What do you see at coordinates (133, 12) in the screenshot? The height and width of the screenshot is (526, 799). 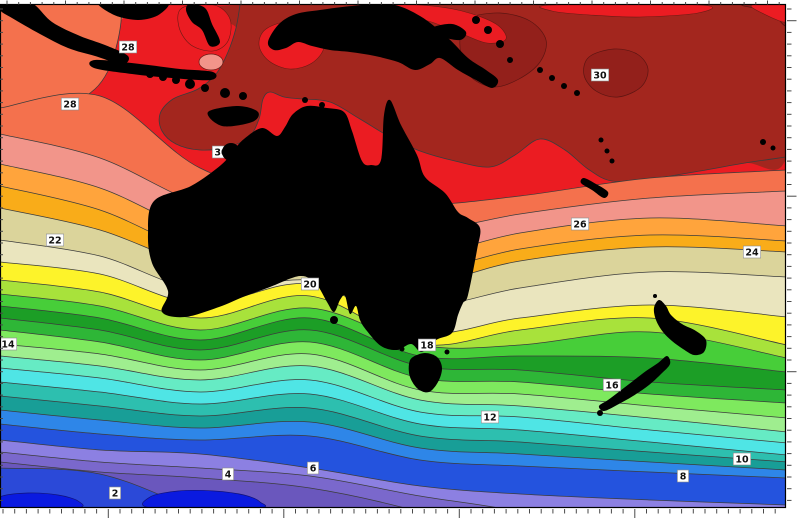 I see `land-borneo` at bounding box center [133, 12].